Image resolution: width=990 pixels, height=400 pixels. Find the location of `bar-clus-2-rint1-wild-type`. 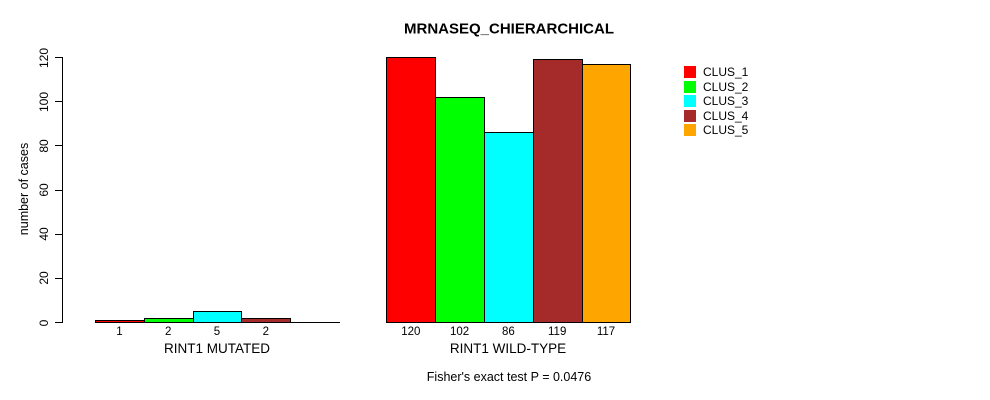

bar-clus-2-rint1-wild-type is located at coordinates (460, 209).